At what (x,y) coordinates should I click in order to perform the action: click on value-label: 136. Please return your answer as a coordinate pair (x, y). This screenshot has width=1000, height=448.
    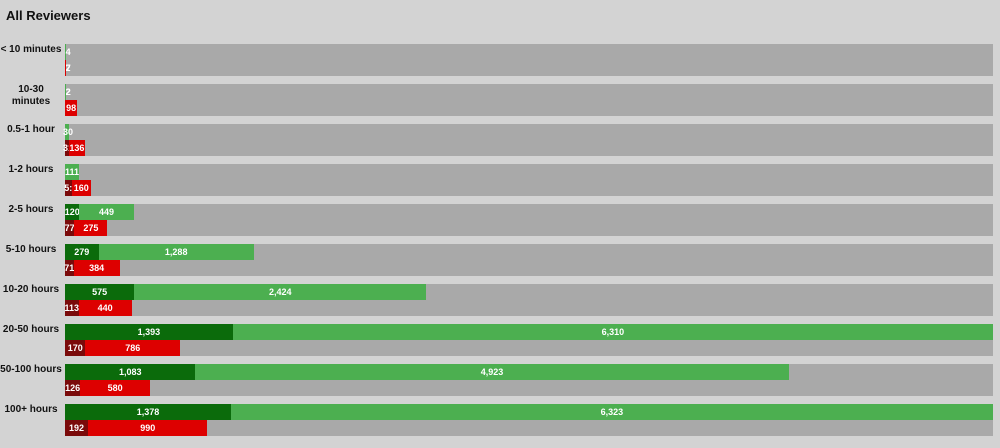
    Looking at the image, I should click on (77, 148).